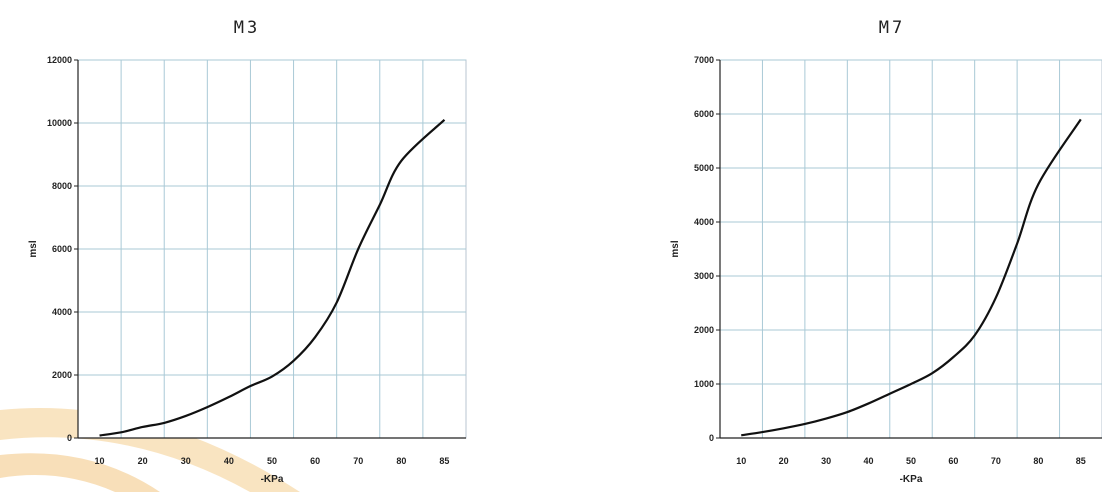 The width and height of the screenshot is (1102, 492). What do you see at coordinates (247, 28) in the screenshot?
I see `chart-title-m3: M3` at bounding box center [247, 28].